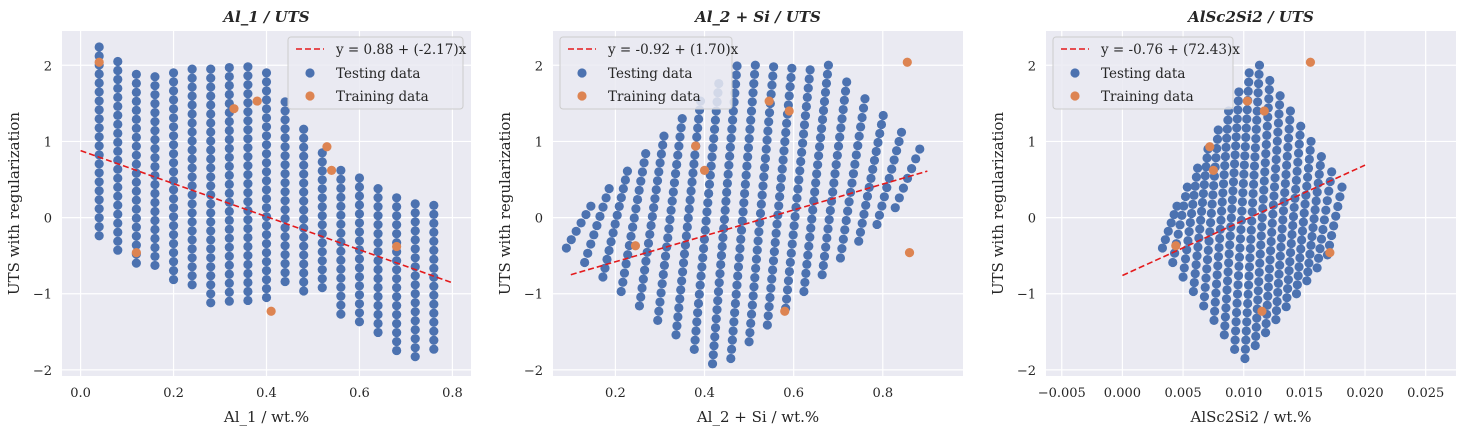 This screenshot has height=435, width=1466. I want to click on x-tick-label: 0.6, so click(359, 393).